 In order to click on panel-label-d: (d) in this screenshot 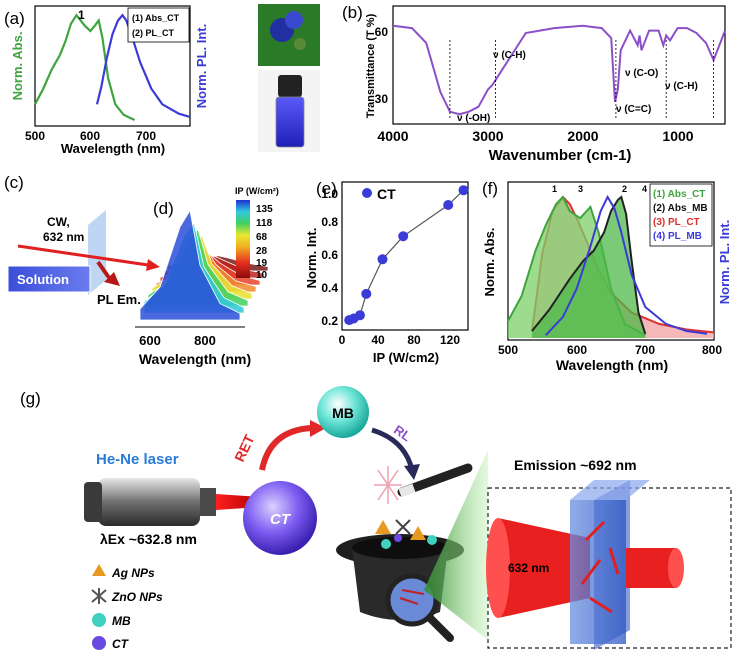, I will do `click(163, 208)`.